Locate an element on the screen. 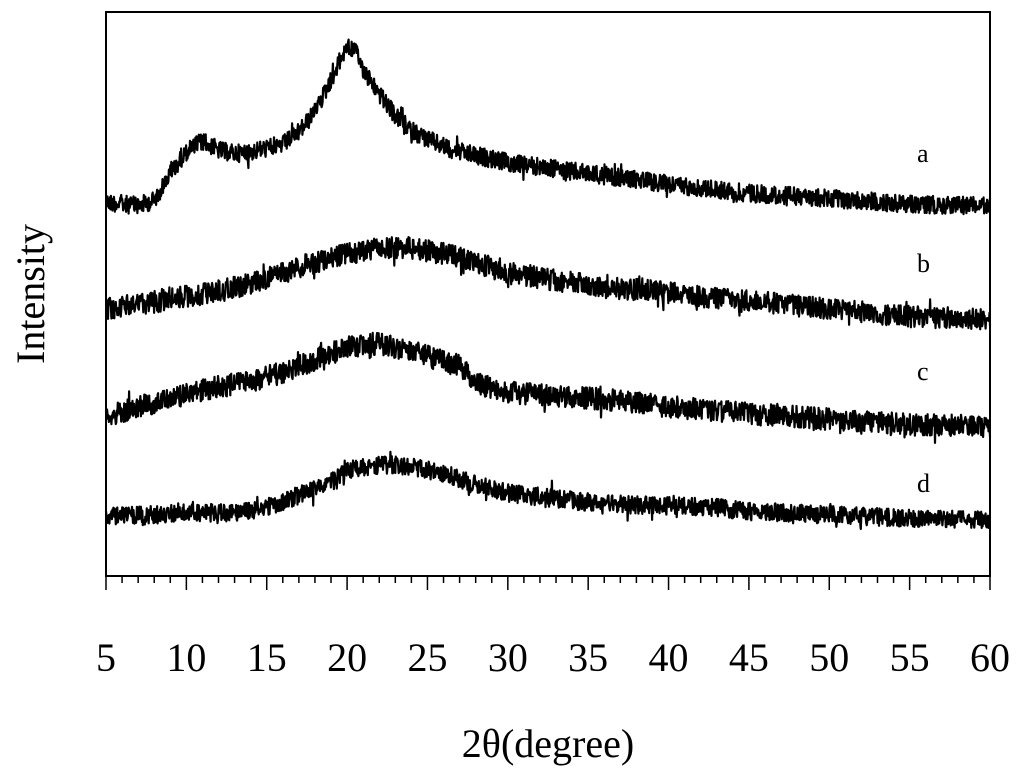  x-tick-label: 50 is located at coordinates (829, 657).